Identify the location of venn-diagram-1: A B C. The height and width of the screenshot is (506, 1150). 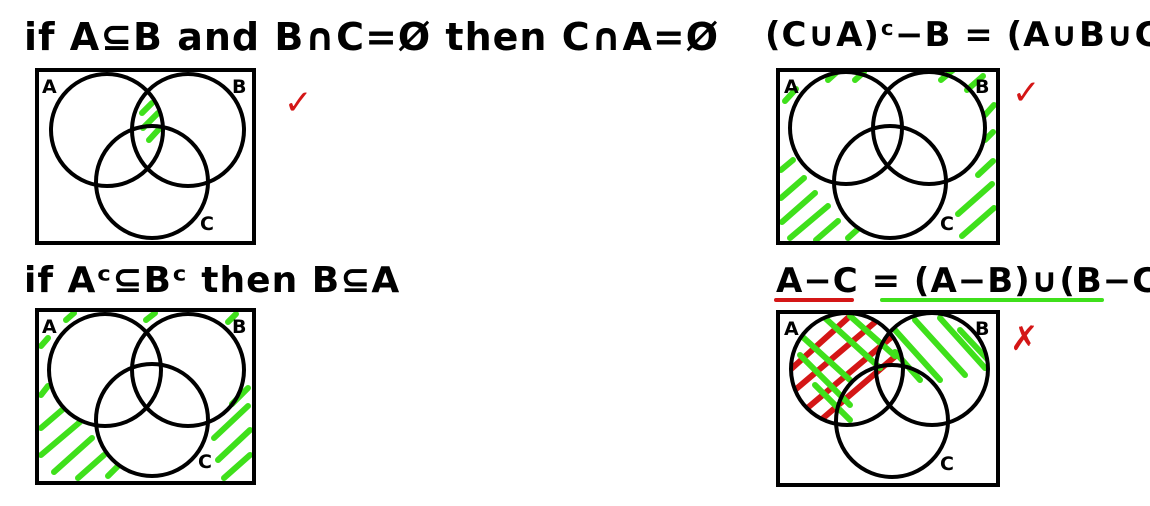
(145, 156).